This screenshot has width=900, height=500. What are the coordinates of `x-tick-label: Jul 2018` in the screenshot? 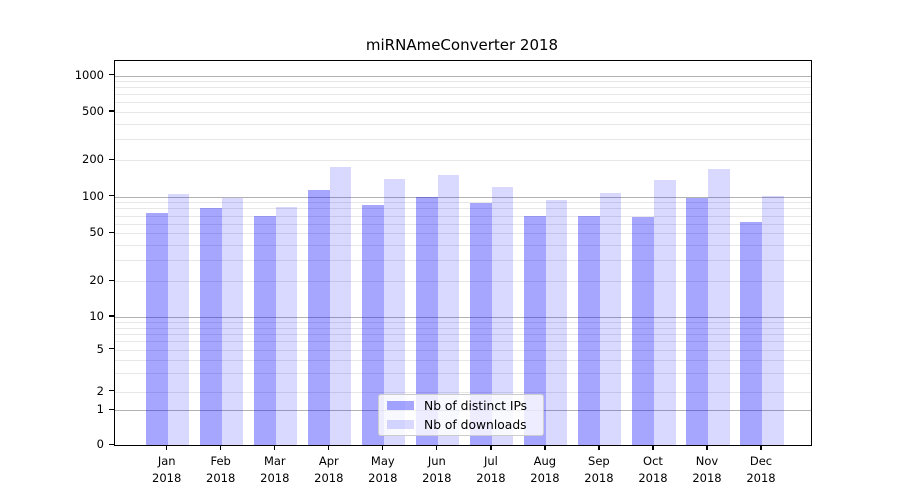 It's located at (491, 469).